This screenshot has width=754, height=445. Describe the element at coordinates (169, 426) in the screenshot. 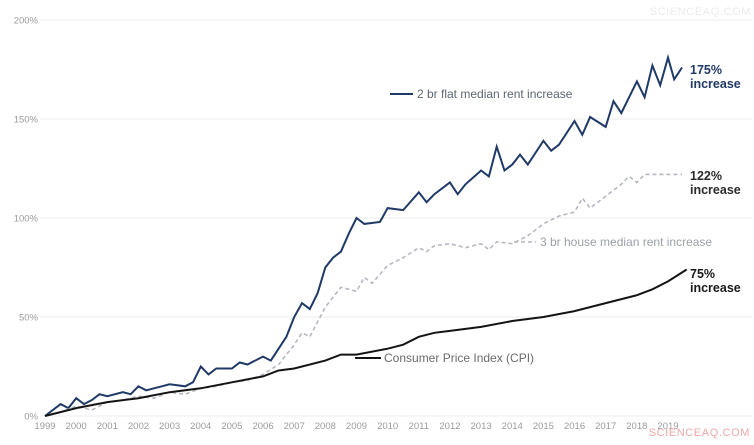

I see `x-tick-label: 2003` at that location.